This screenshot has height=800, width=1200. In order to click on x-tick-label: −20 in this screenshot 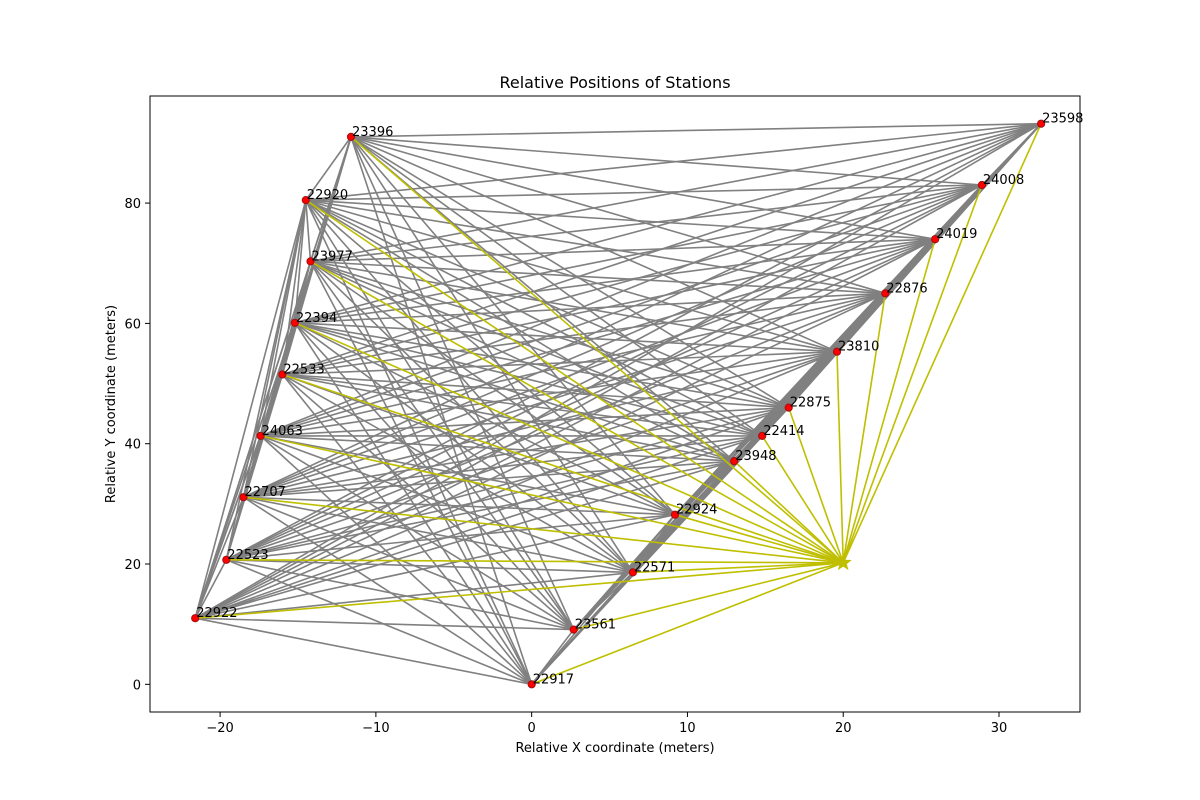, I will do `click(219, 728)`.